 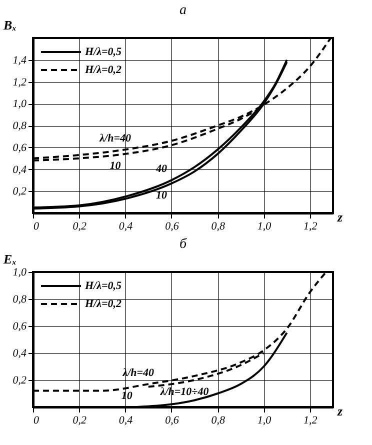 I want to click on y-tick-label: 1,2, so click(x=19, y=82).